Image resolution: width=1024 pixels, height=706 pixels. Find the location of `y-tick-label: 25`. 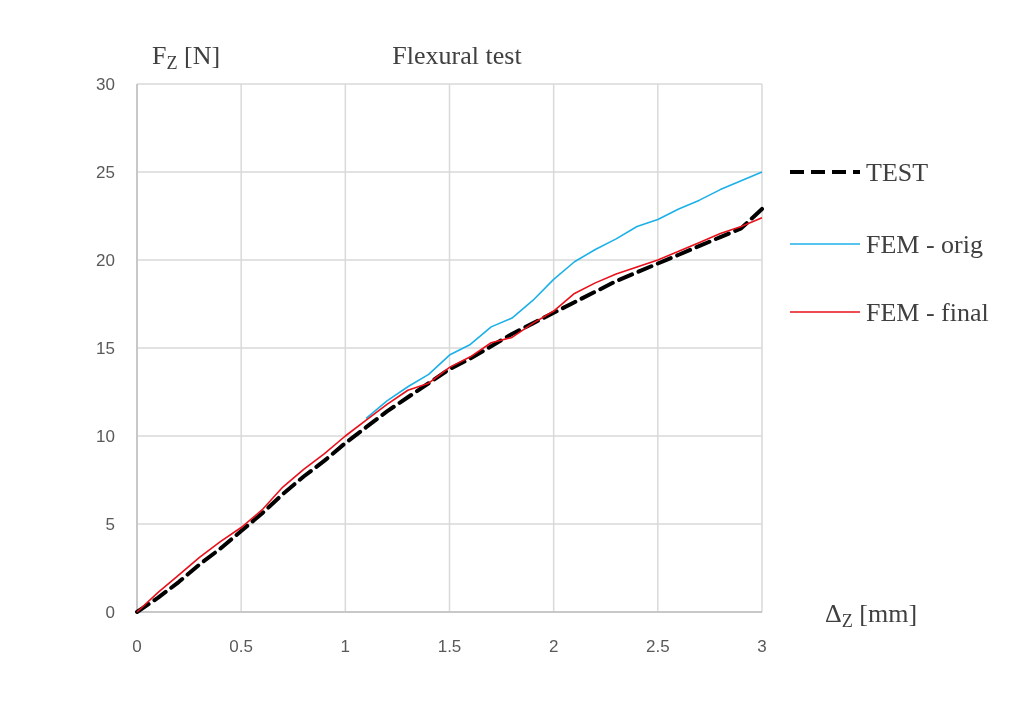

y-tick-label: 25 is located at coordinates (105, 172).